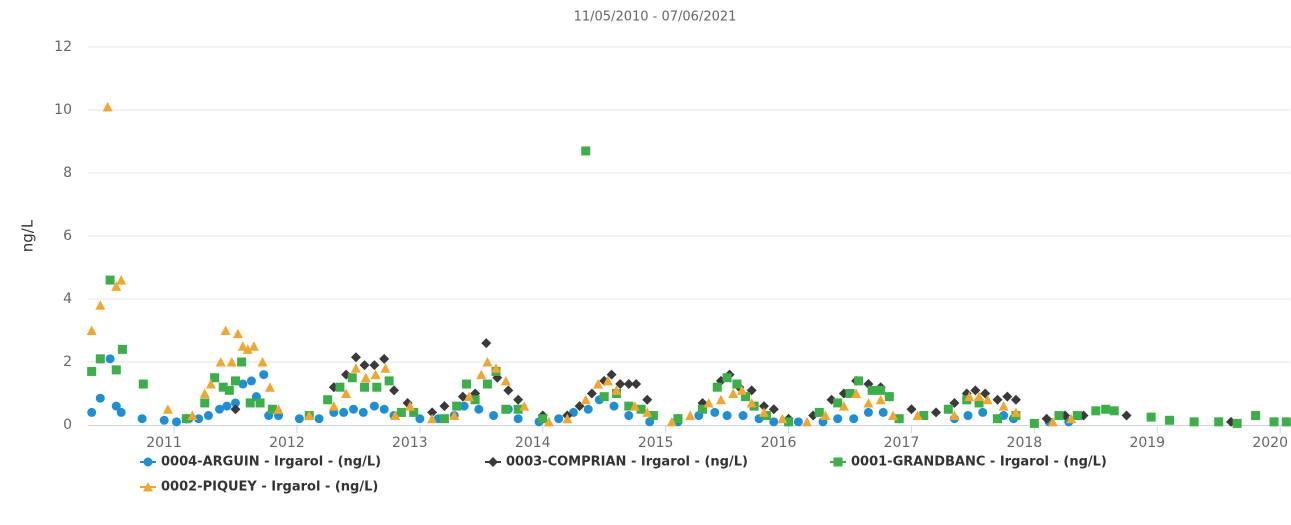  What do you see at coordinates (1025, 443) in the screenshot?
I see `x-tick-label: 2018` at bounding box center [1025, 443].